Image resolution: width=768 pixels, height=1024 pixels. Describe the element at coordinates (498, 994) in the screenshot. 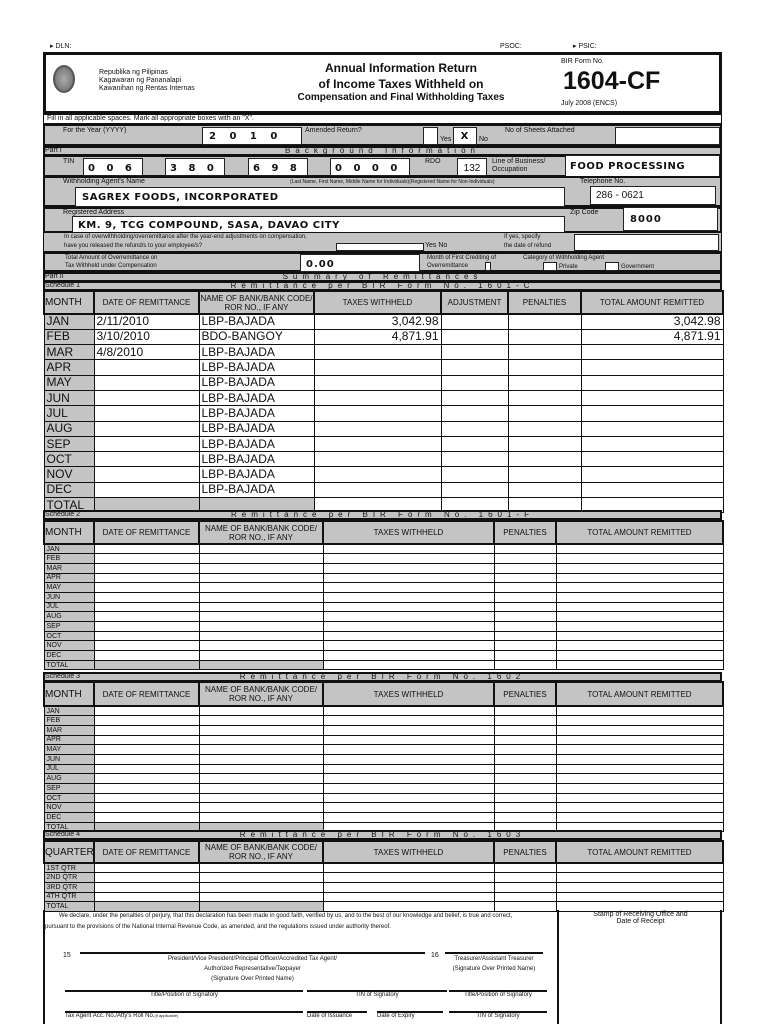

I see `title-position-field-2: Title/Position of Signatory` at that location.